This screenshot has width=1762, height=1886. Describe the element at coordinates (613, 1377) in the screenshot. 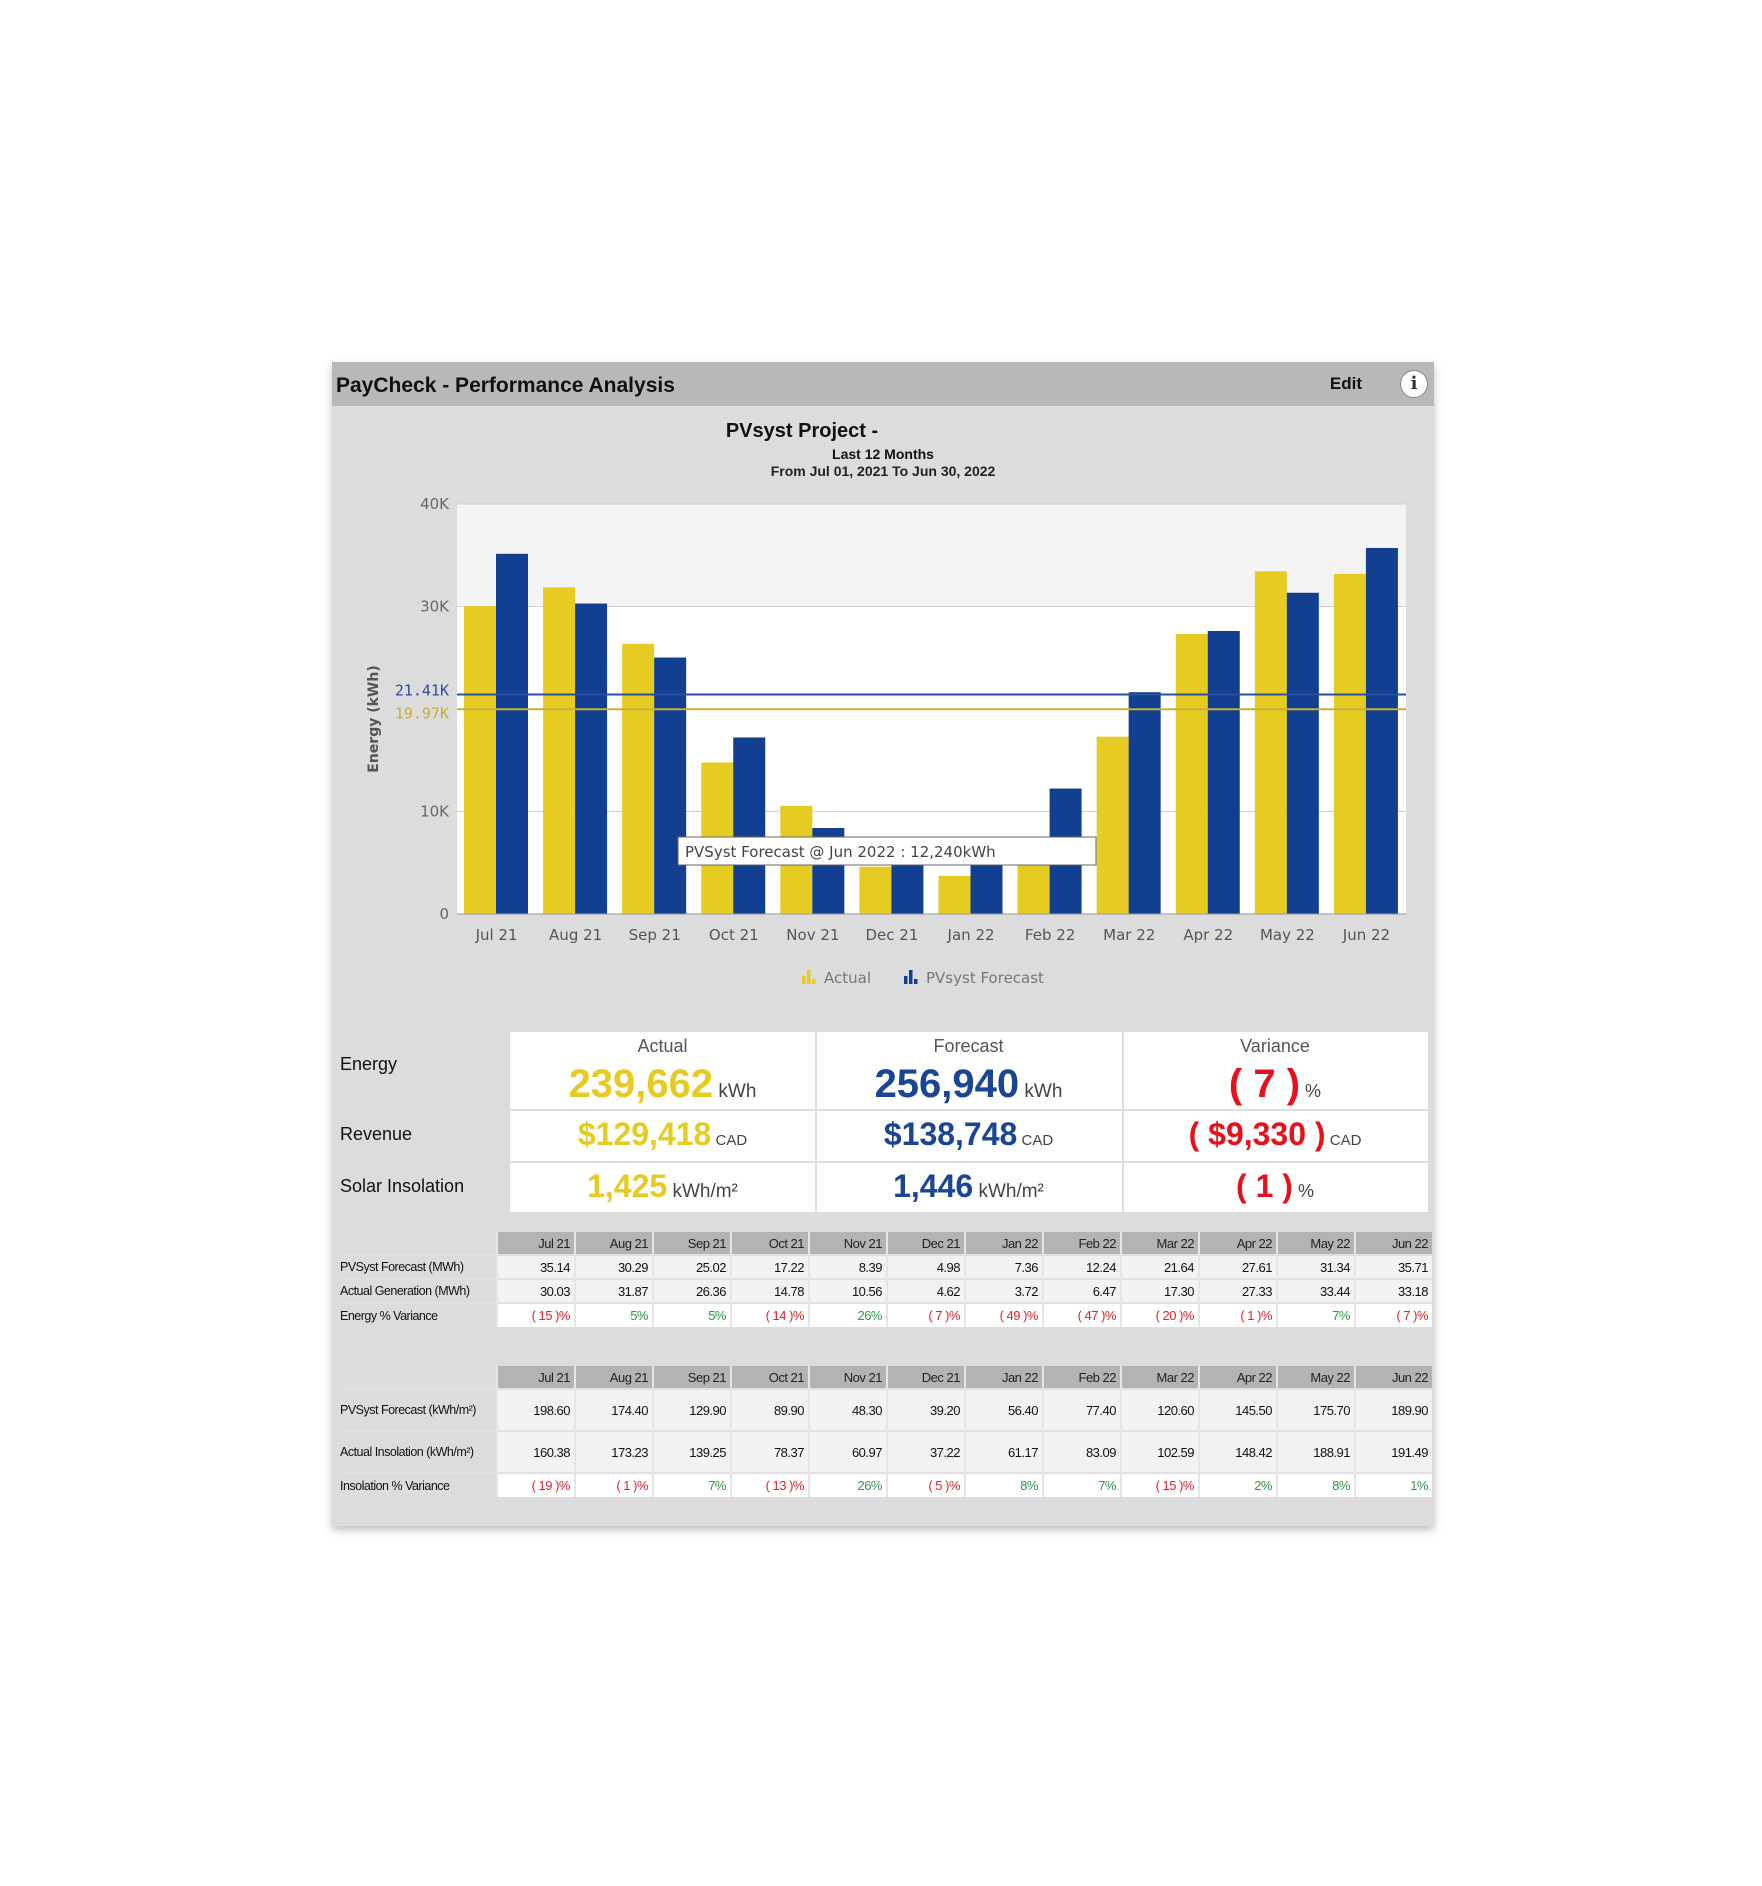

I see `month-header: Aug 21` at that location.